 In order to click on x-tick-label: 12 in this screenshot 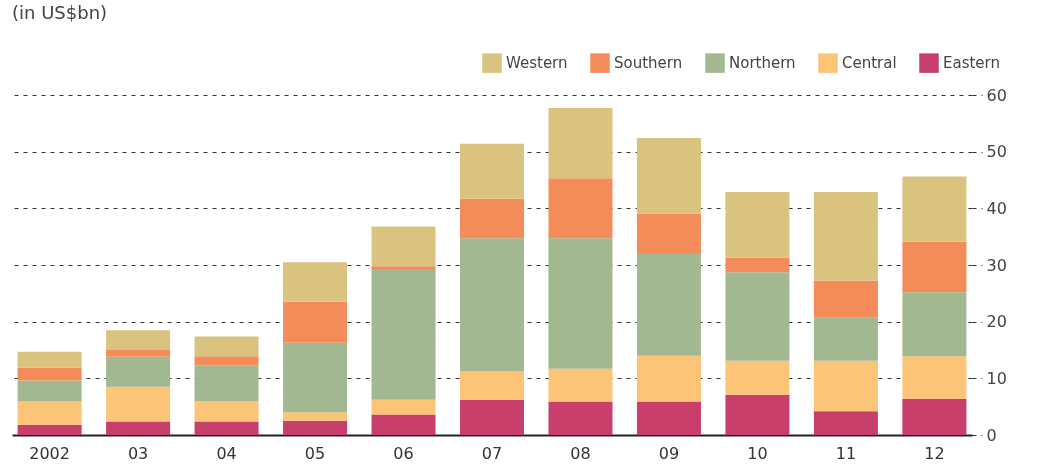, I will do `click(934, 453)`.